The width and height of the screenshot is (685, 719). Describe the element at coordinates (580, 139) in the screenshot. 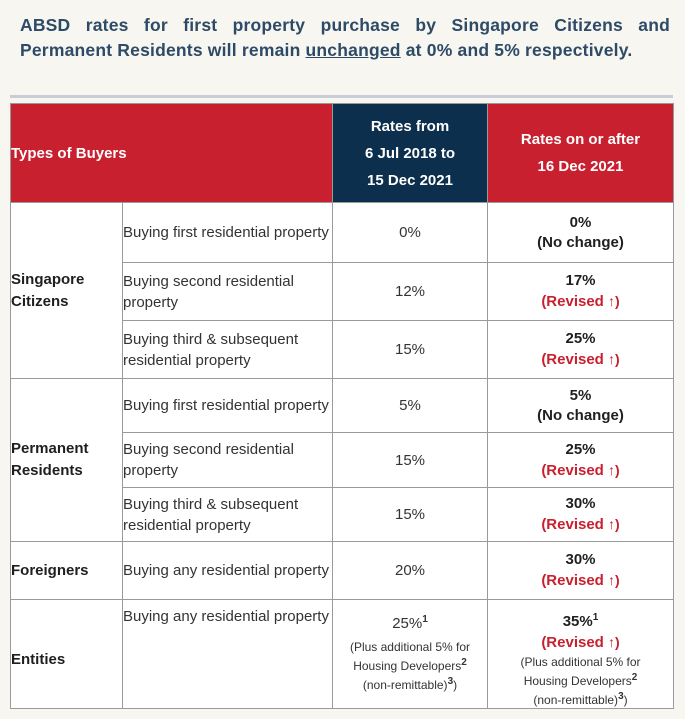

I see `header-after-line1: Rates on or after` at that location.